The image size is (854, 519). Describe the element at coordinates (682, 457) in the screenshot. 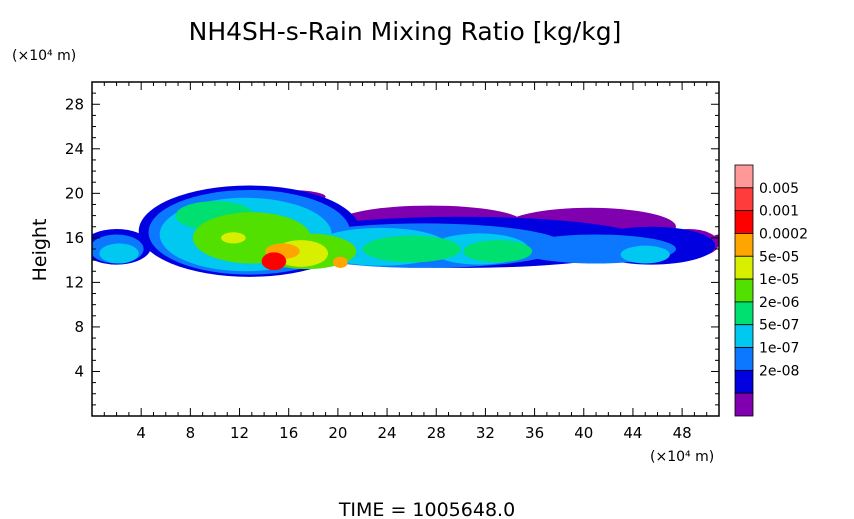

I see `x-unit-label: (×10⁴ m)` at that location.